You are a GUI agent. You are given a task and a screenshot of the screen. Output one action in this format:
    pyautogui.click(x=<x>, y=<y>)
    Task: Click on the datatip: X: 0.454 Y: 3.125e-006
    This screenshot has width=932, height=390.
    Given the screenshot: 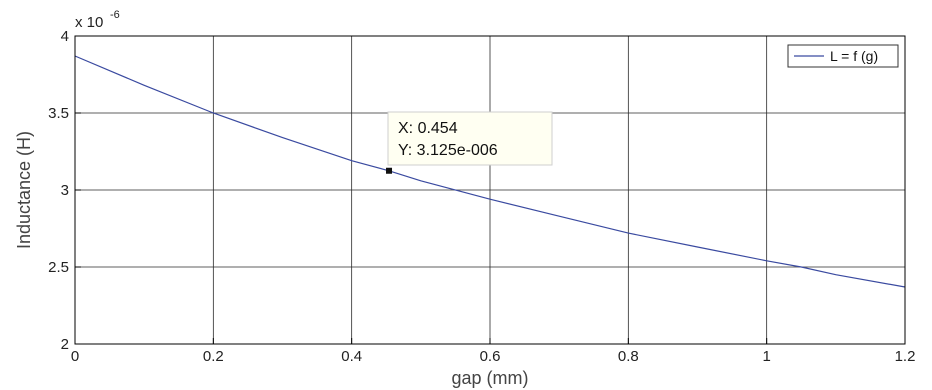 What is the action you would take?
    pyautogui.click(x=469, y=142)
    